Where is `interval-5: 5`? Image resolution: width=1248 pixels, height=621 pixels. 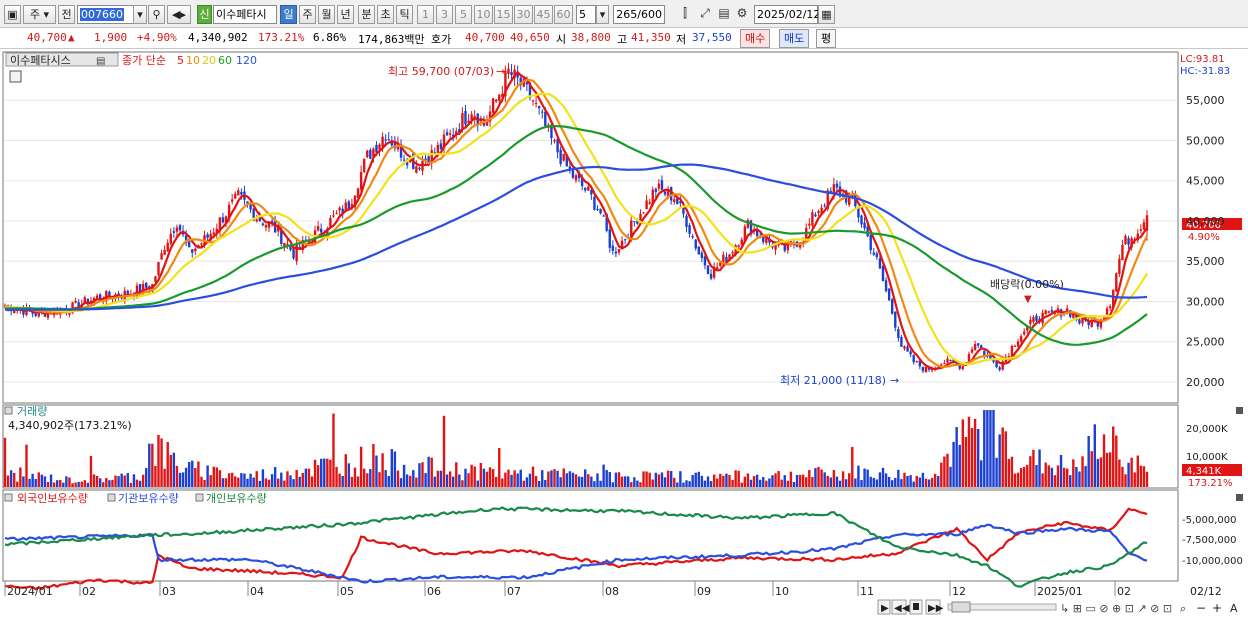 interval-5: 5 is located at coordinates (463, 14).